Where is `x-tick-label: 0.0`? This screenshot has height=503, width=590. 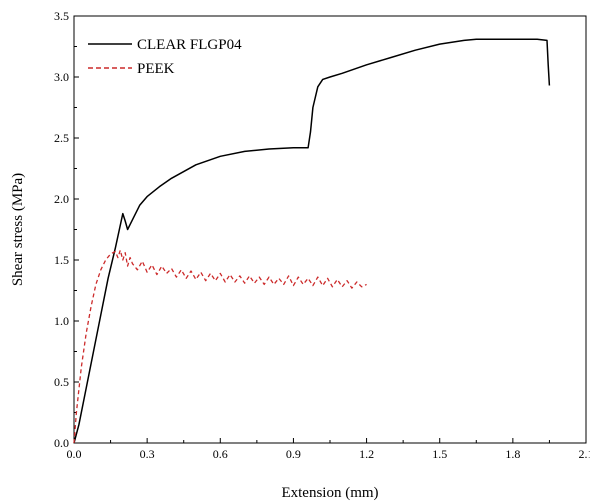 x-tick-label: 0.0 is located at coordinates (74, 454).